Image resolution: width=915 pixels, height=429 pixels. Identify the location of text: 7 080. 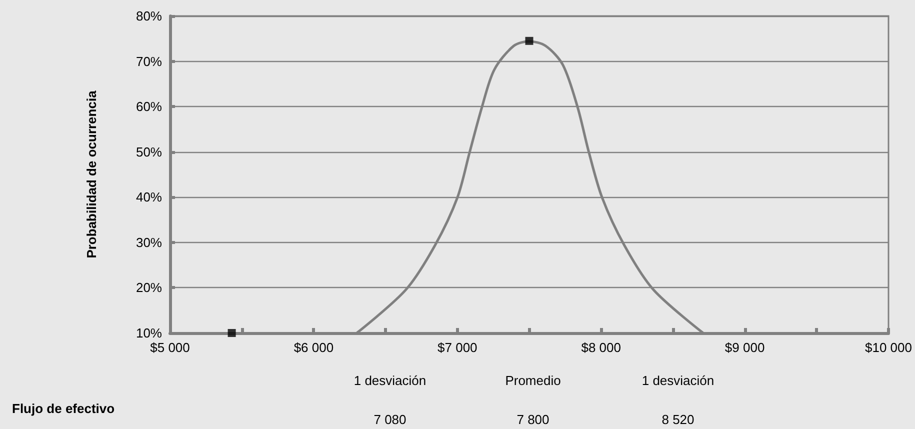
(390, 419).